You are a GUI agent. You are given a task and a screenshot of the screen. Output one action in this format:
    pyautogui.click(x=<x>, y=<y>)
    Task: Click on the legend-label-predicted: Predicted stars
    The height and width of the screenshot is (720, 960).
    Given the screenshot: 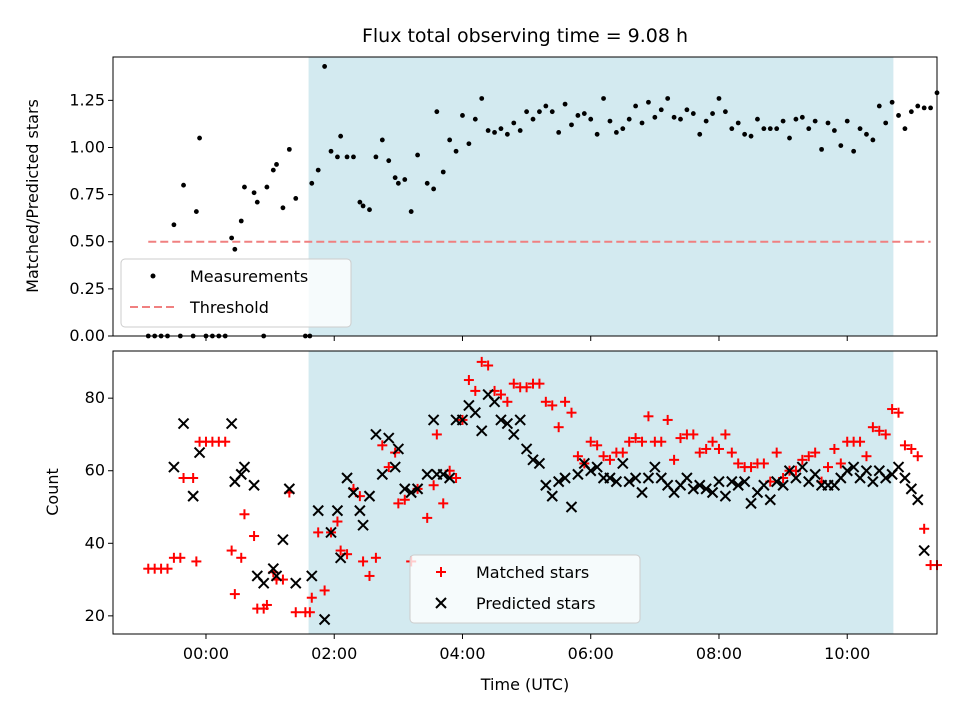 What is the action you would take?
    pyautogui.click(x=536, y=603)
    